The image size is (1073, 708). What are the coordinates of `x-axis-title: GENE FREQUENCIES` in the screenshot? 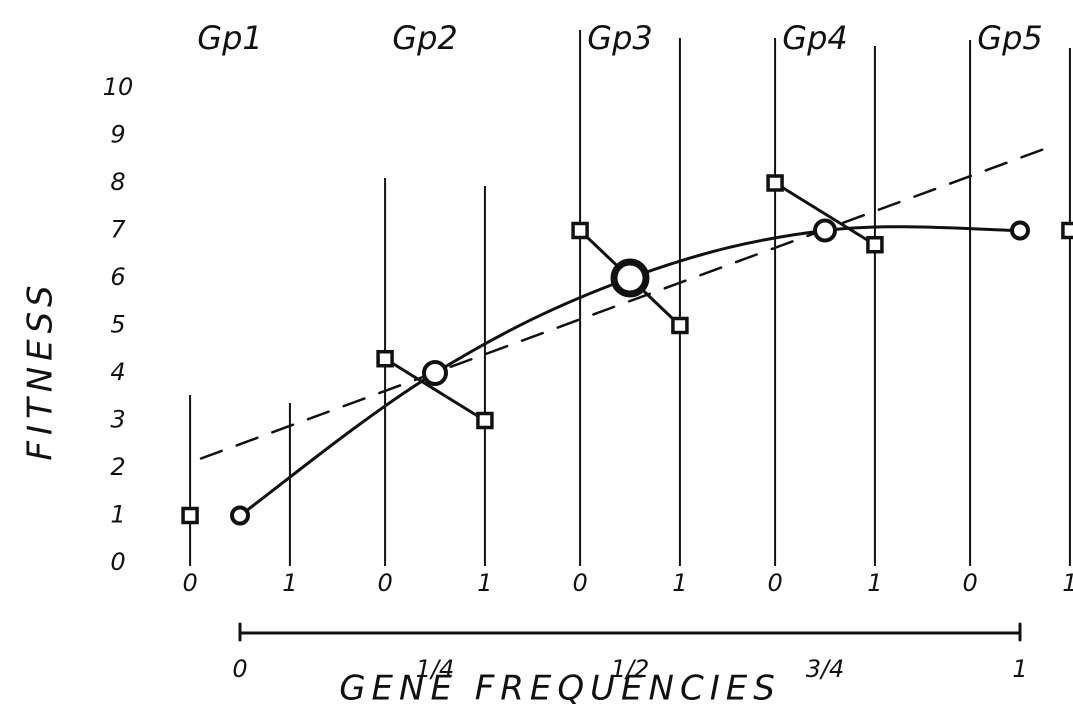 It's located at (560, 688).